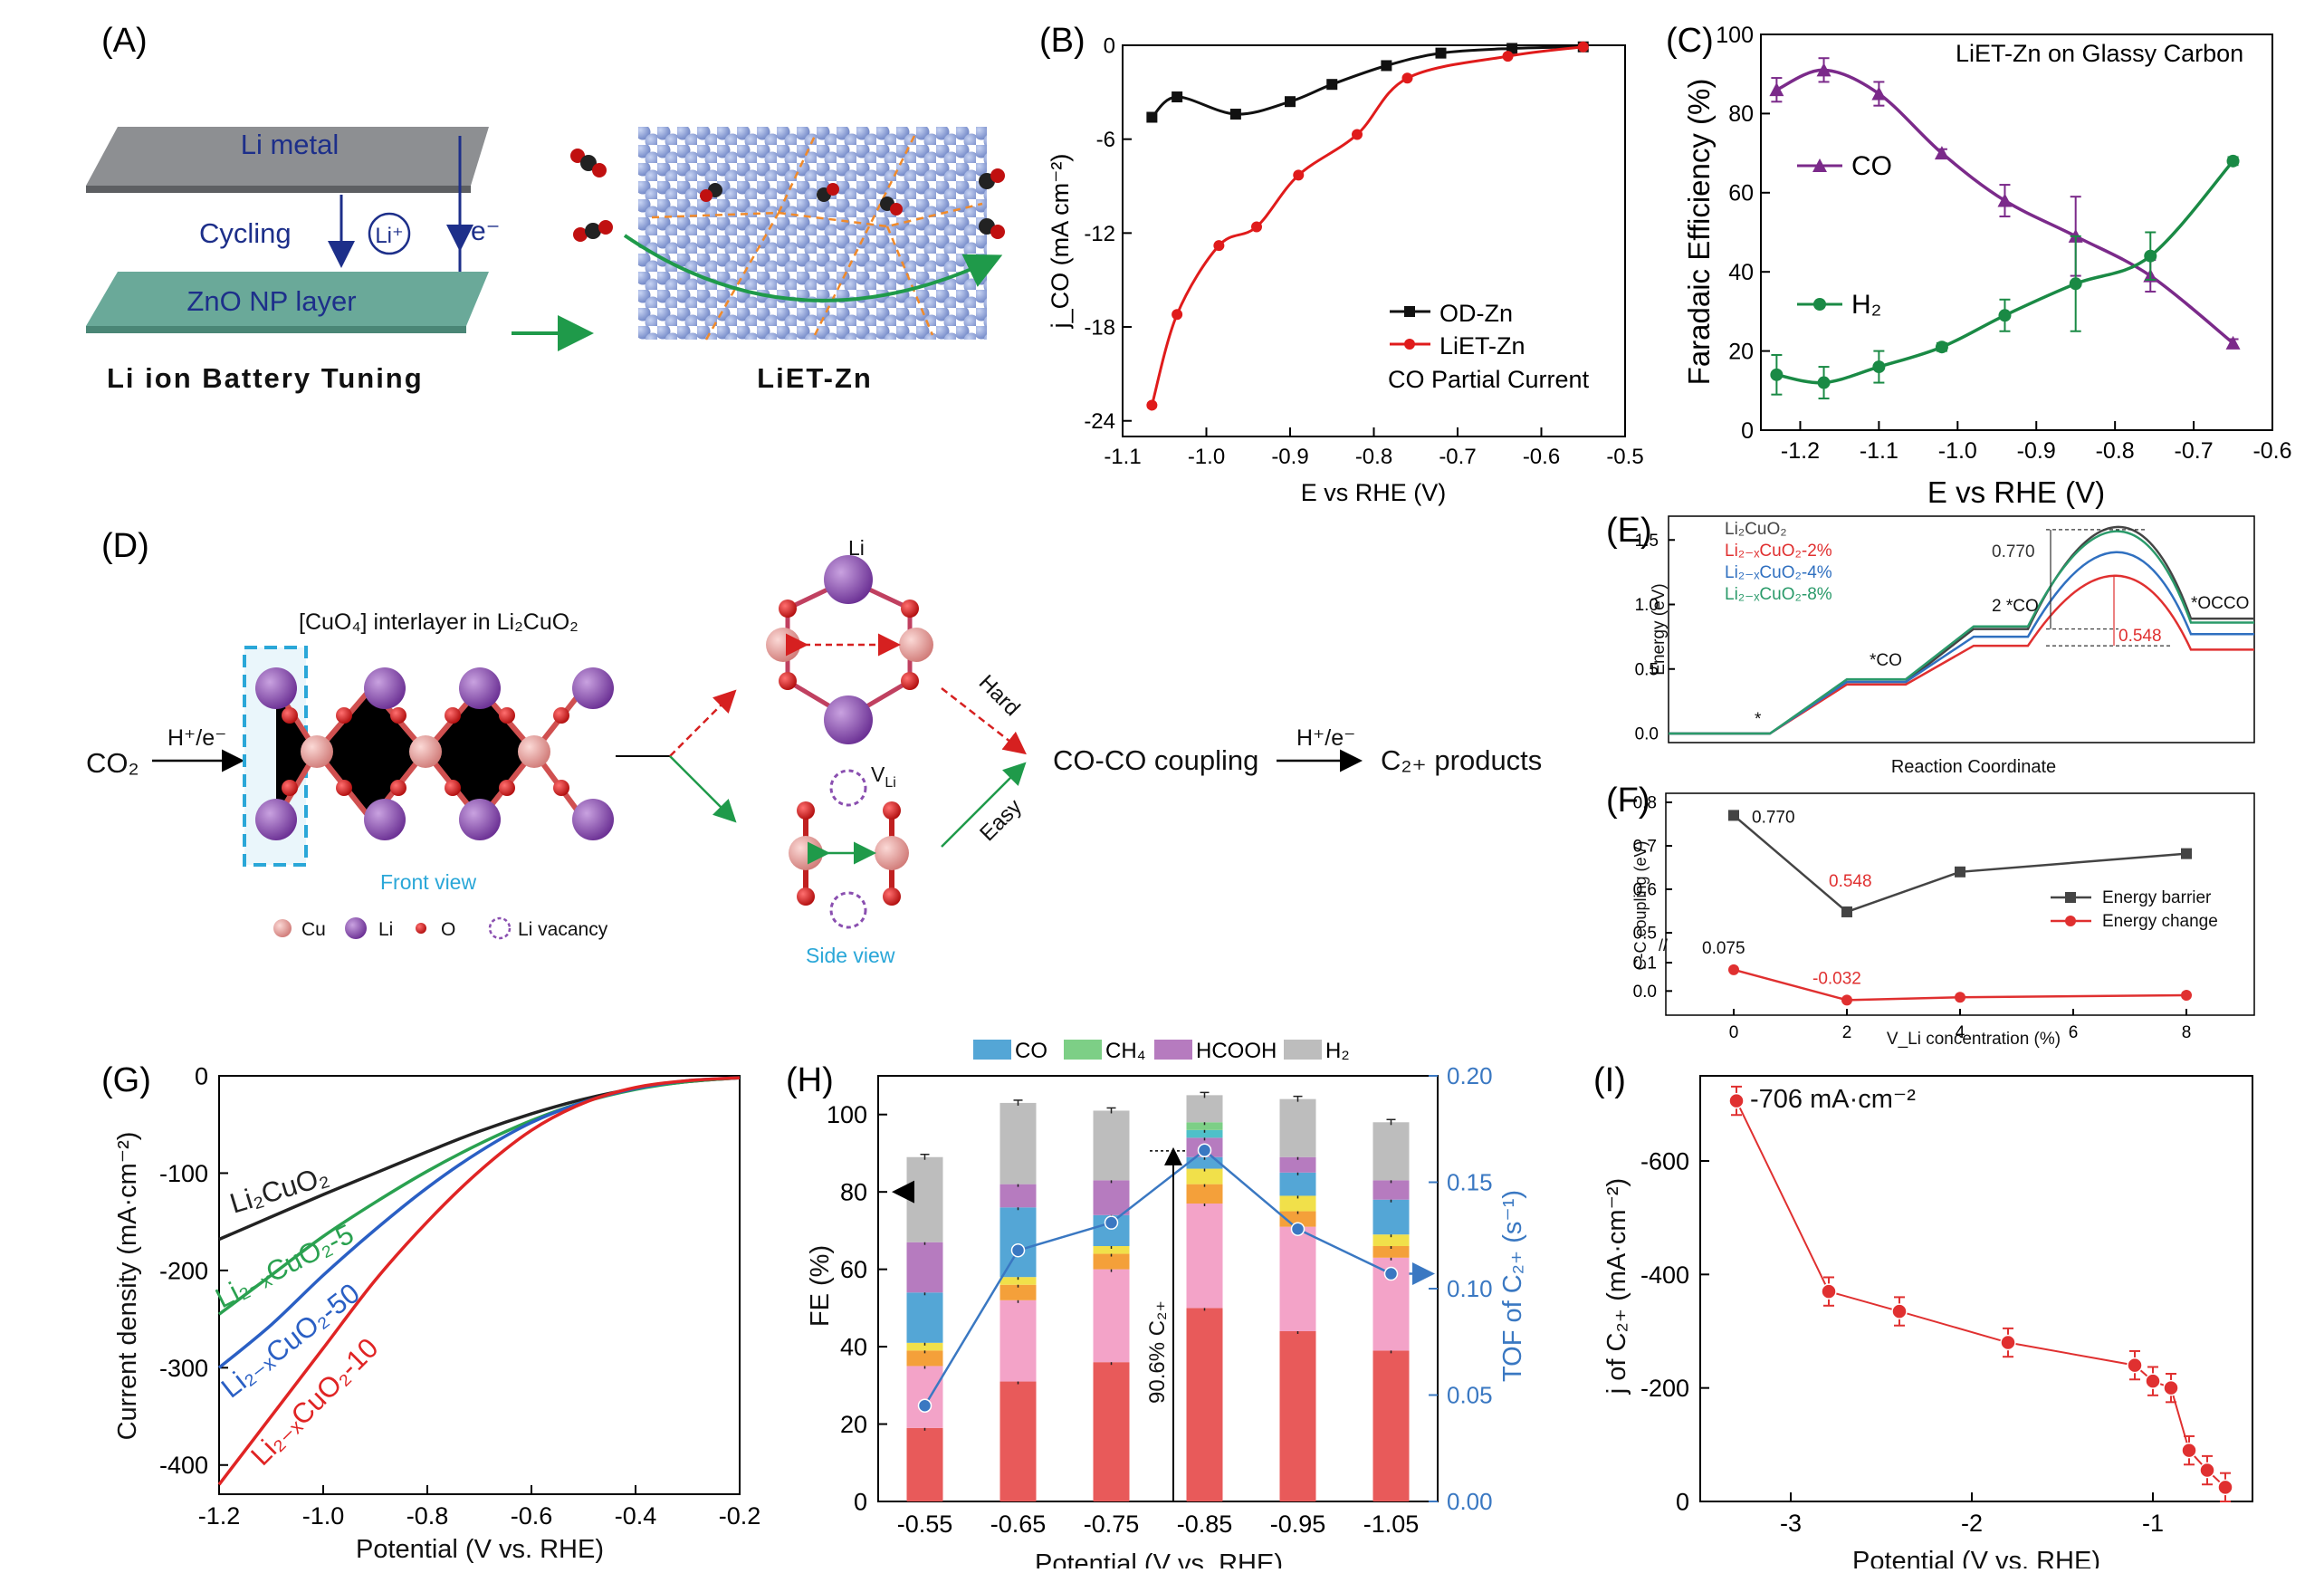  Describe the element at coordinates (860, 1501) in the screenshot. I see `chart-h-ytick-label: 0` at that location.